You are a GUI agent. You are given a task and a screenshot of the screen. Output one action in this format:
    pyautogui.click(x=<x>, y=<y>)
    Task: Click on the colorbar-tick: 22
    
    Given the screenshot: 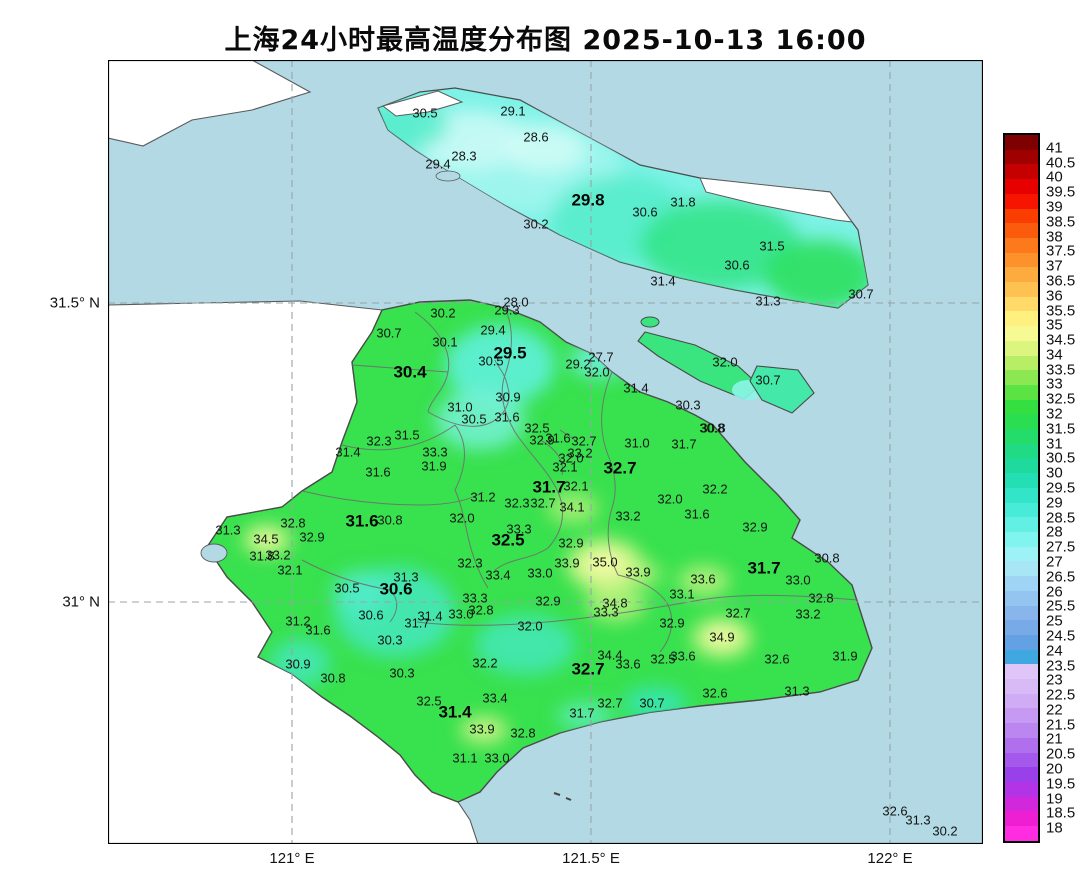 What is the action you would take?
    pyautogui.click(x=1054, y=710)
    